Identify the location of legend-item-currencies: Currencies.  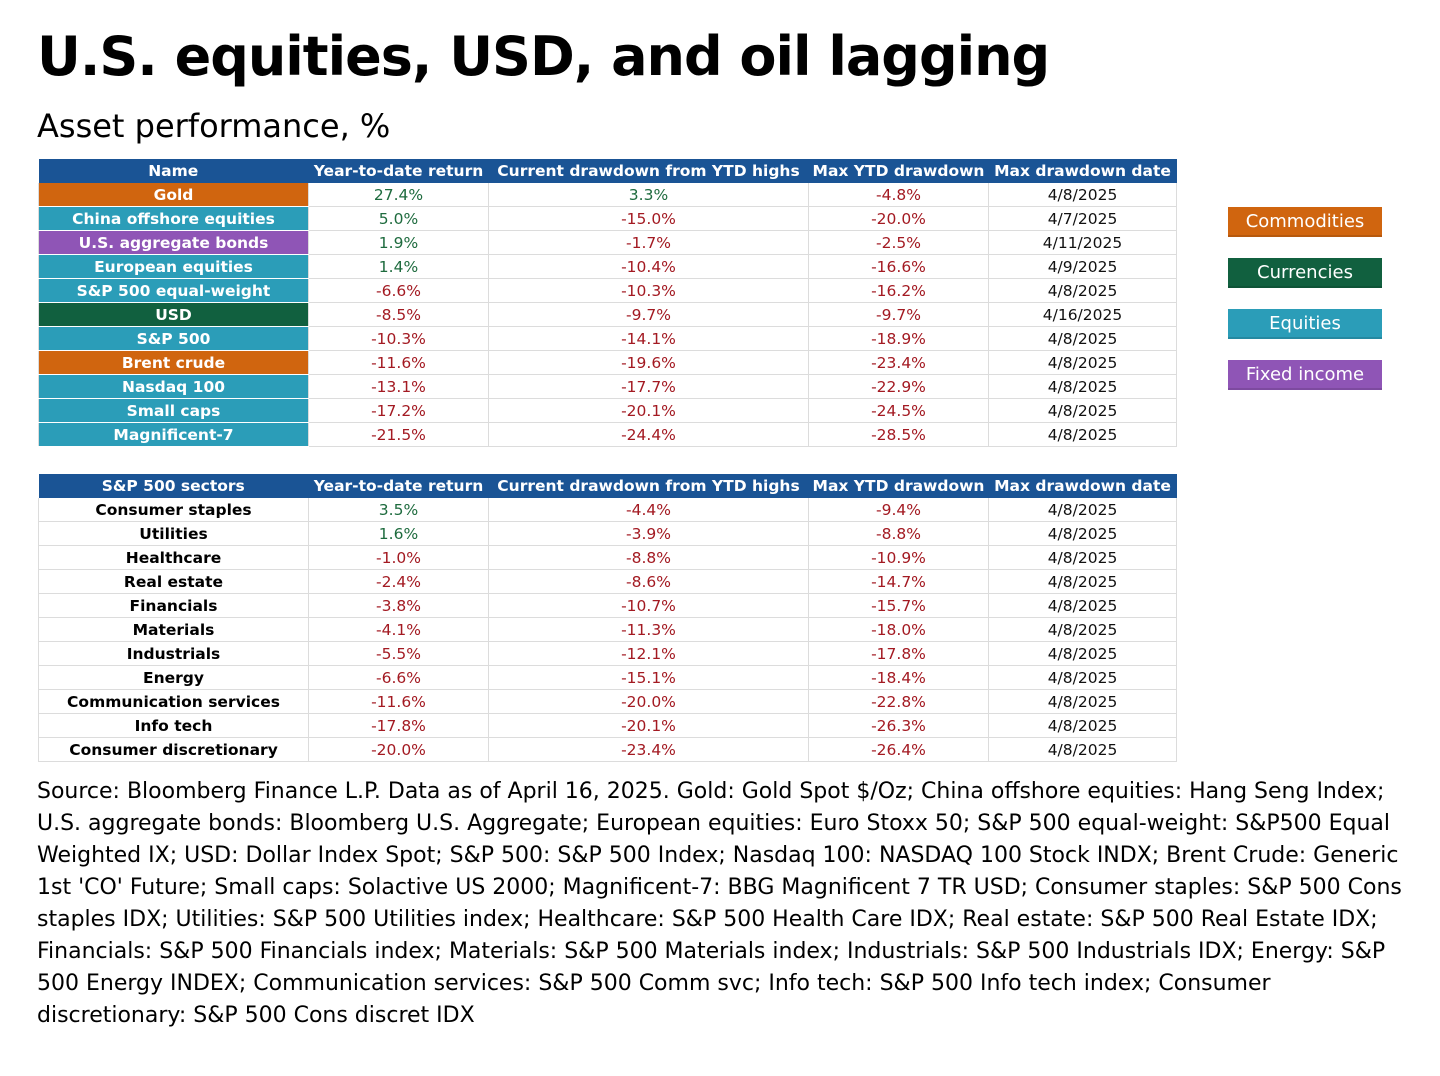
(1305, 273).